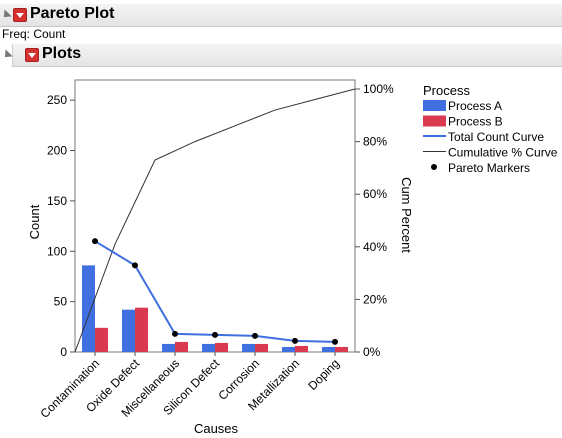 The image size is (562, 438). Describe the element at coordinates (475, 106) in the screenshot. I see `legend-label: Process A` at that location.